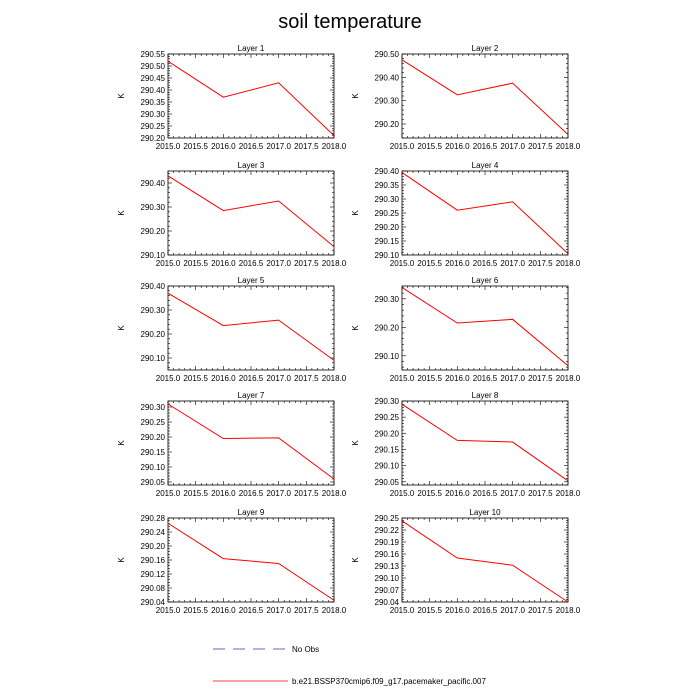 The image size is (700, 700). What do you see at coordinates (387, 482) in the screenshot?
I see `y-tick-label: 290.05` at bounding box center [387, 482].